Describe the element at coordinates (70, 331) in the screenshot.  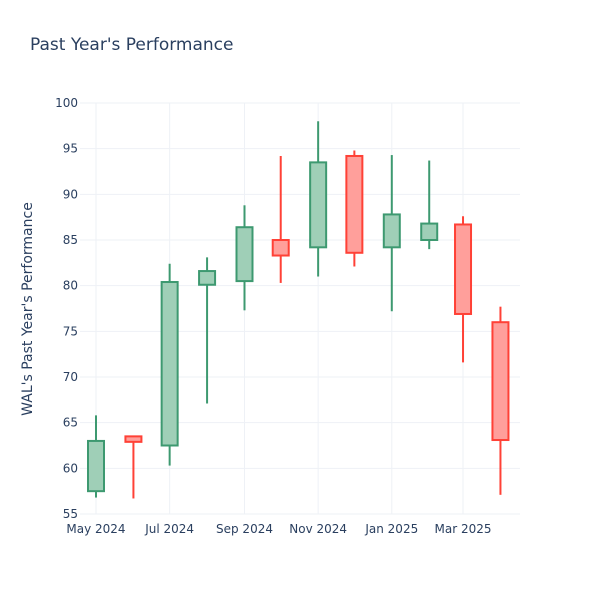
I see `y-tick-label: 75` at that location.